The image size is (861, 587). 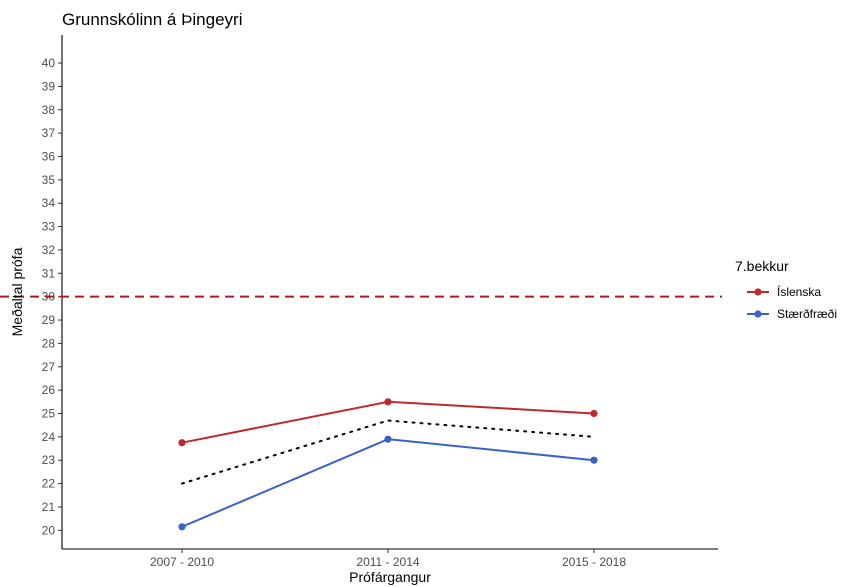 I want to click on legend-item: Íslenska, so click(x=784, y=291).